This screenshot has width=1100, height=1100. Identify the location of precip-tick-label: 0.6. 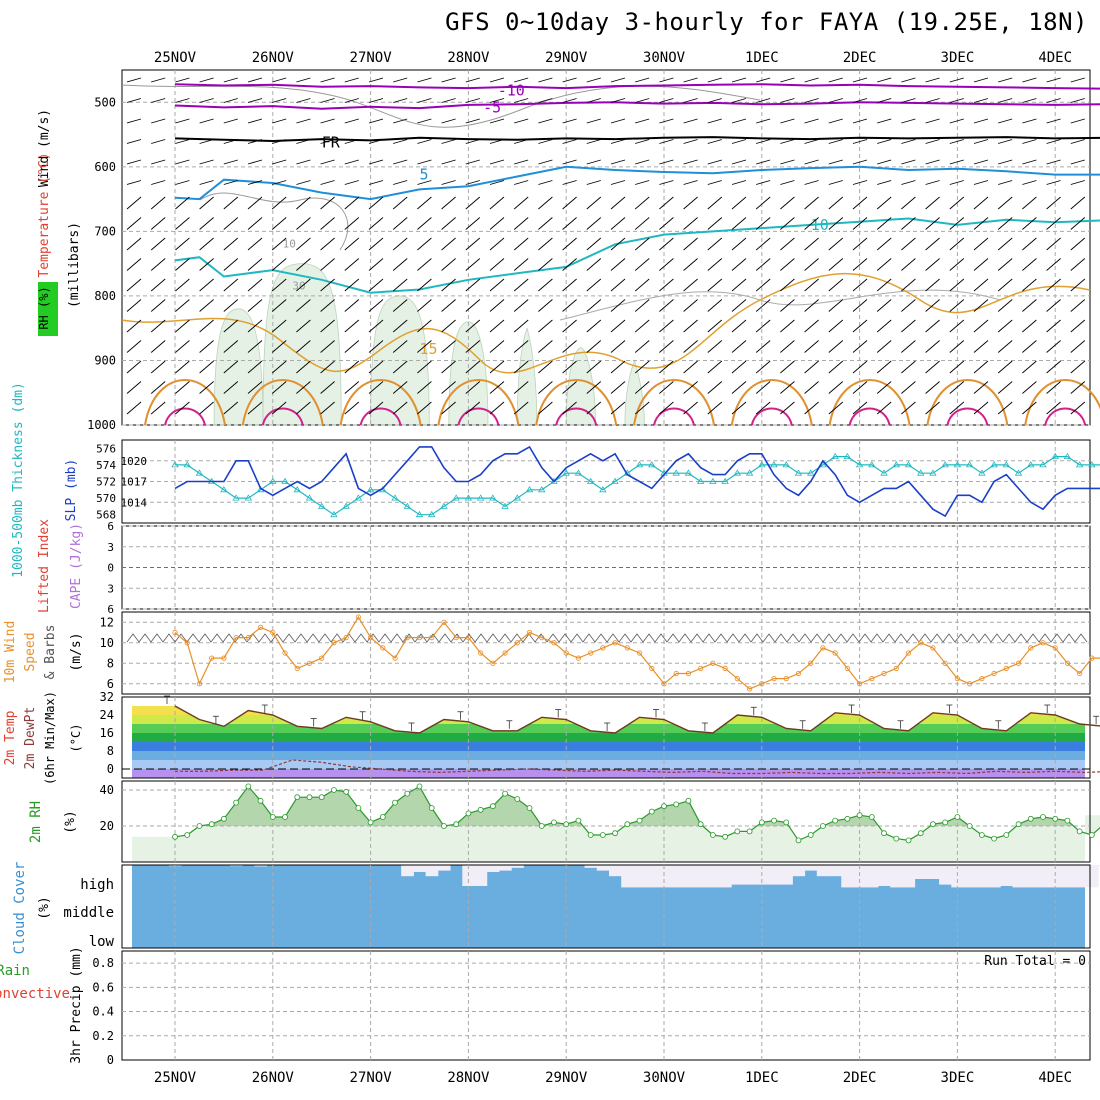
(103, 987).